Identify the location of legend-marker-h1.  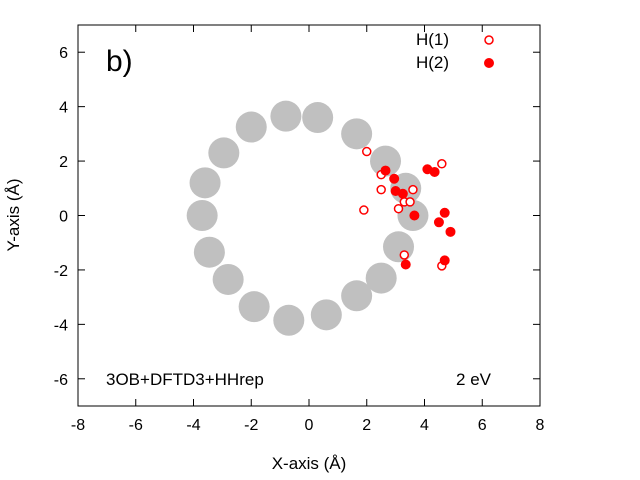
(489, 40).